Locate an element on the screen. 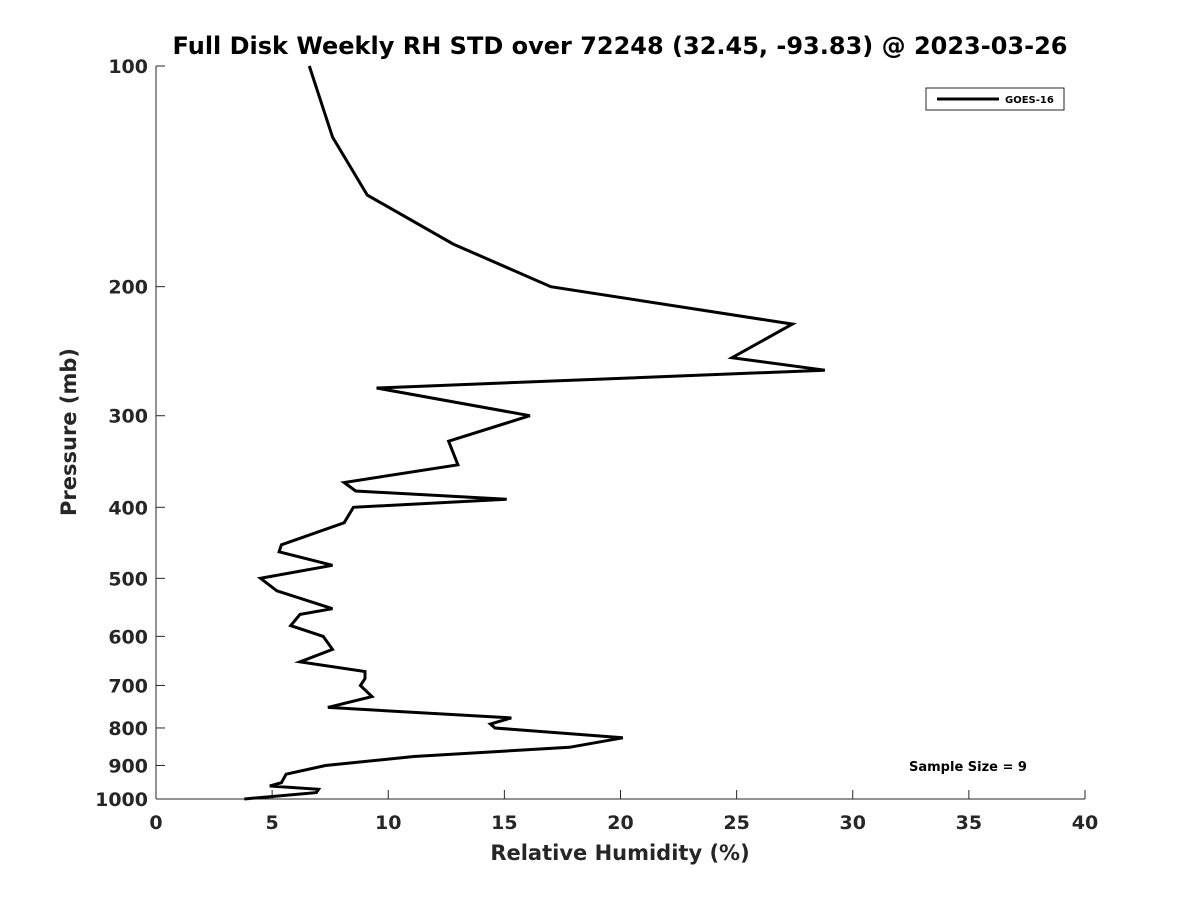 The image size is (1200, 900). legend: GOES-16 is located at coordinates (995, 99).